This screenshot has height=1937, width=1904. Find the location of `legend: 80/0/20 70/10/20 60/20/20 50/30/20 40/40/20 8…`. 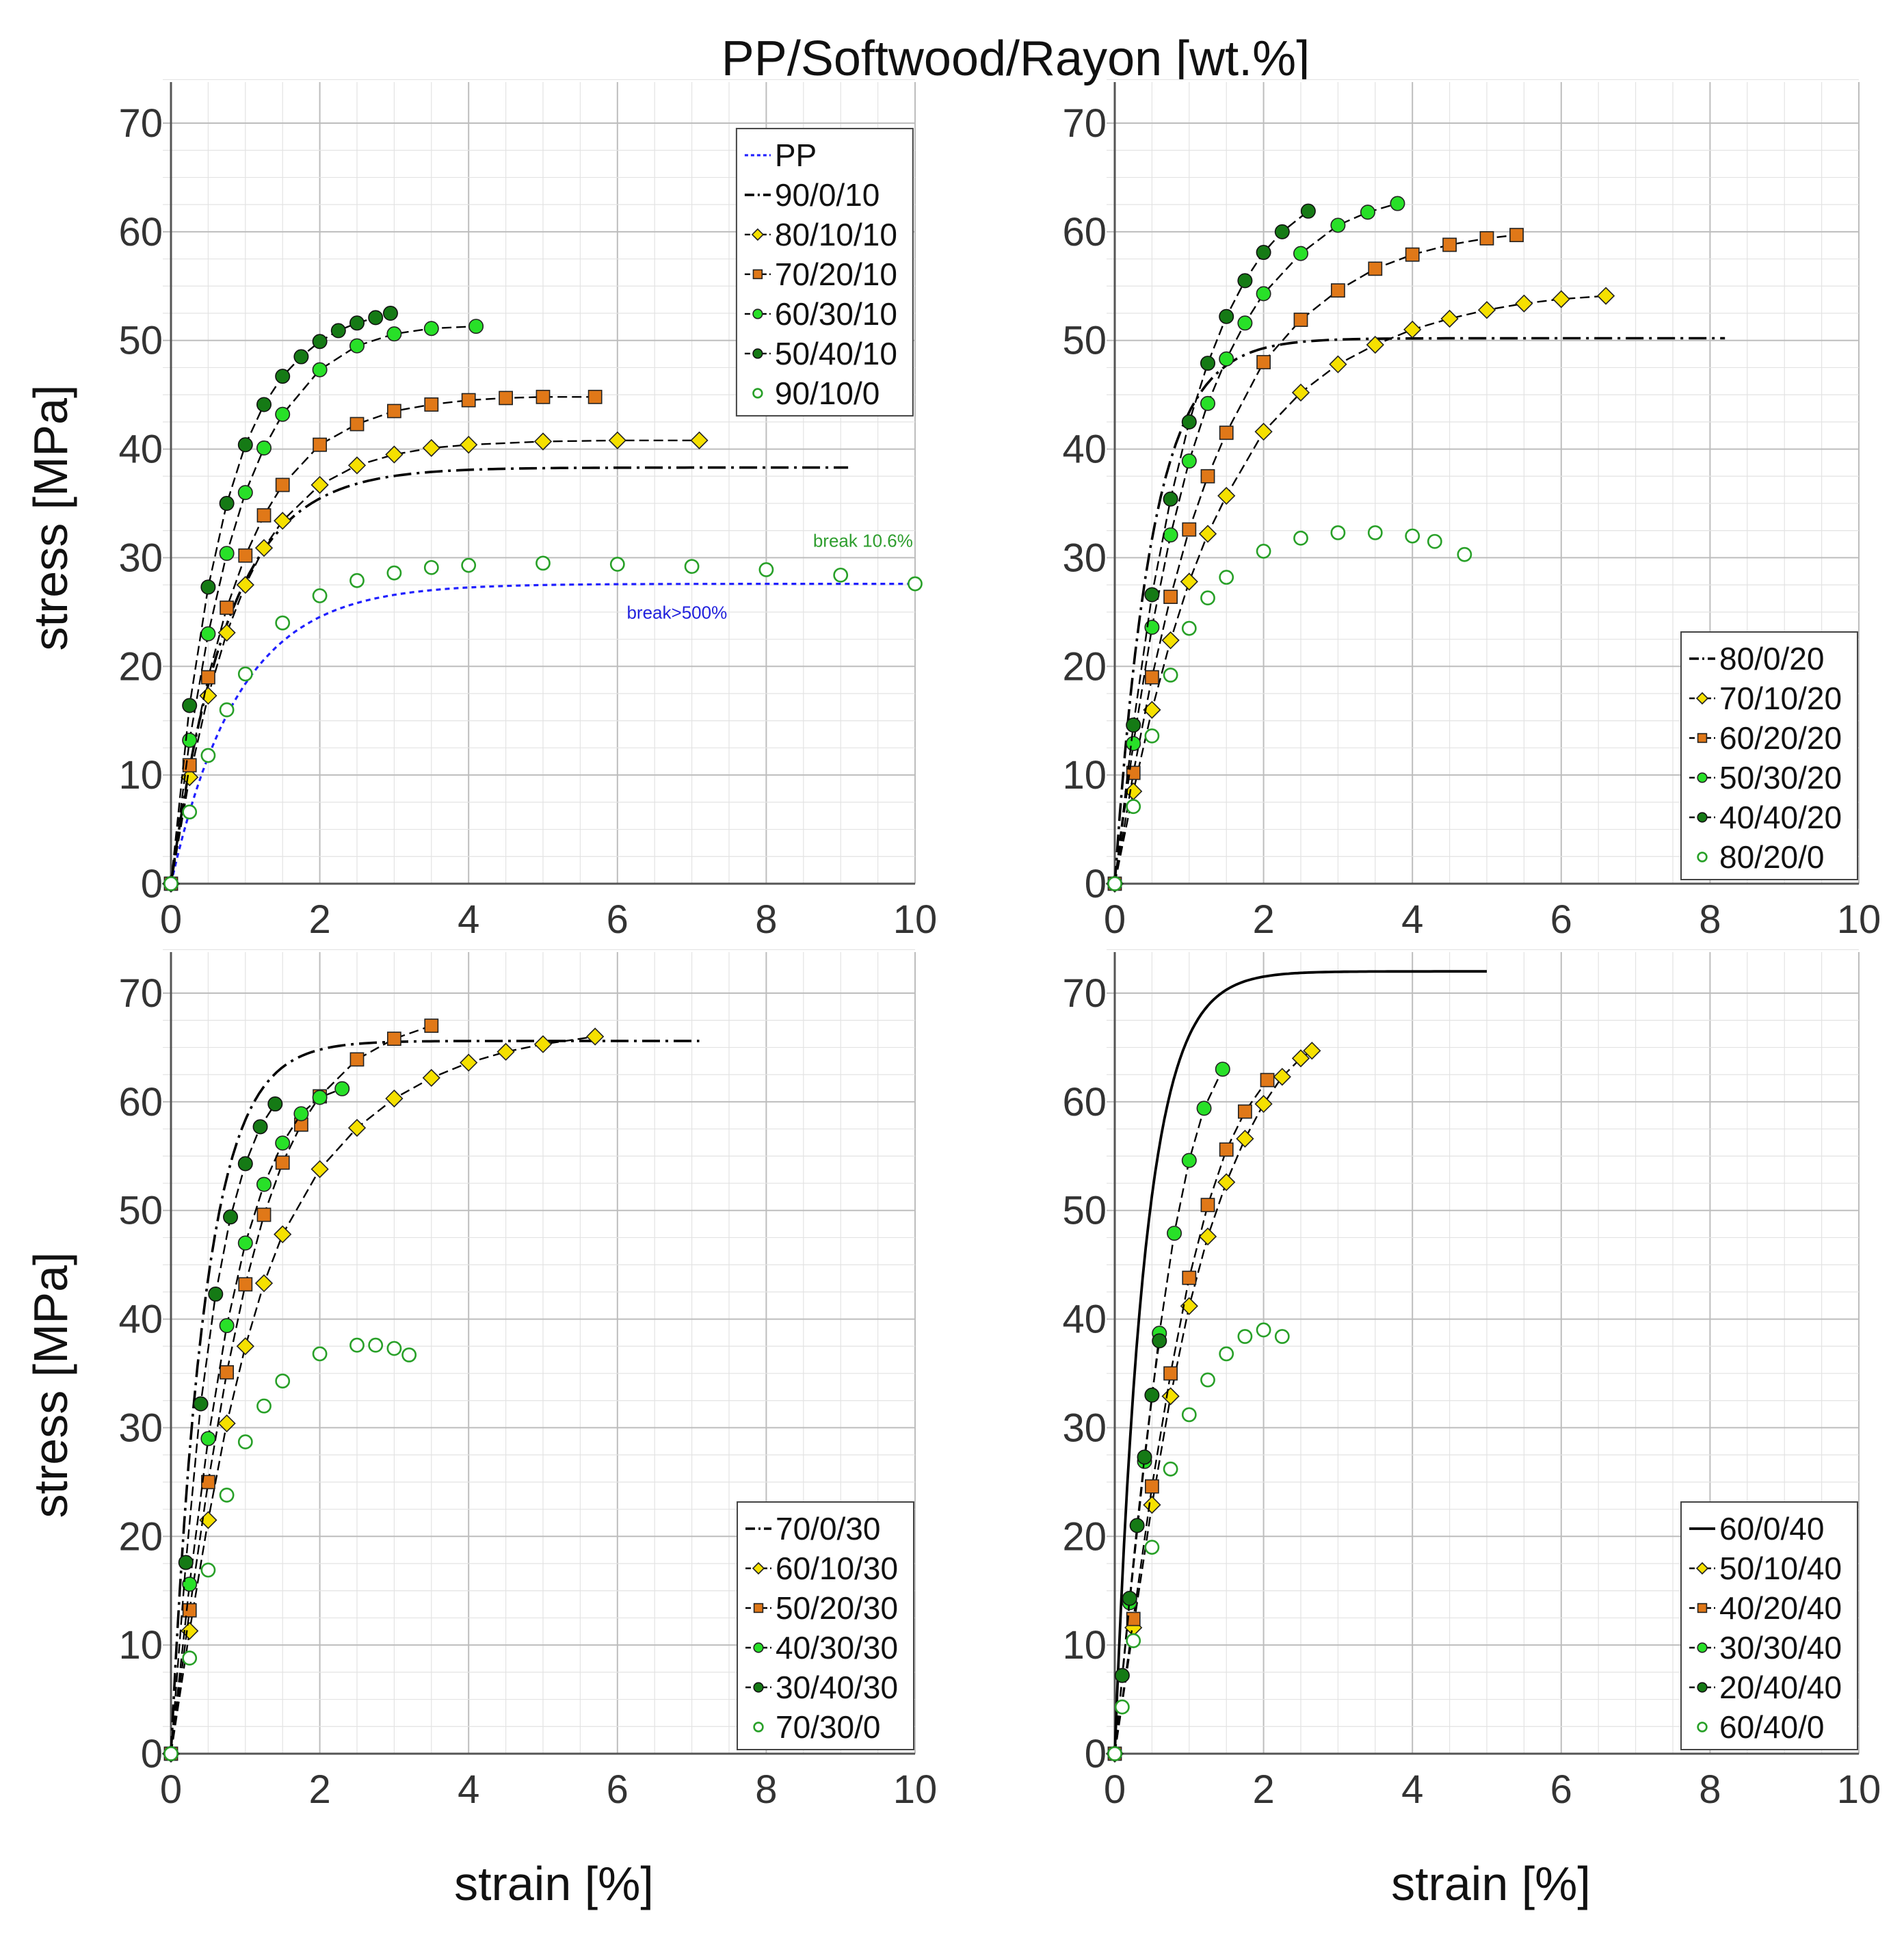

legend: 80/0/20 70/10/20 60/20/20 50/30/20 40/40/20 8… is located at coordinates (1769, 755).